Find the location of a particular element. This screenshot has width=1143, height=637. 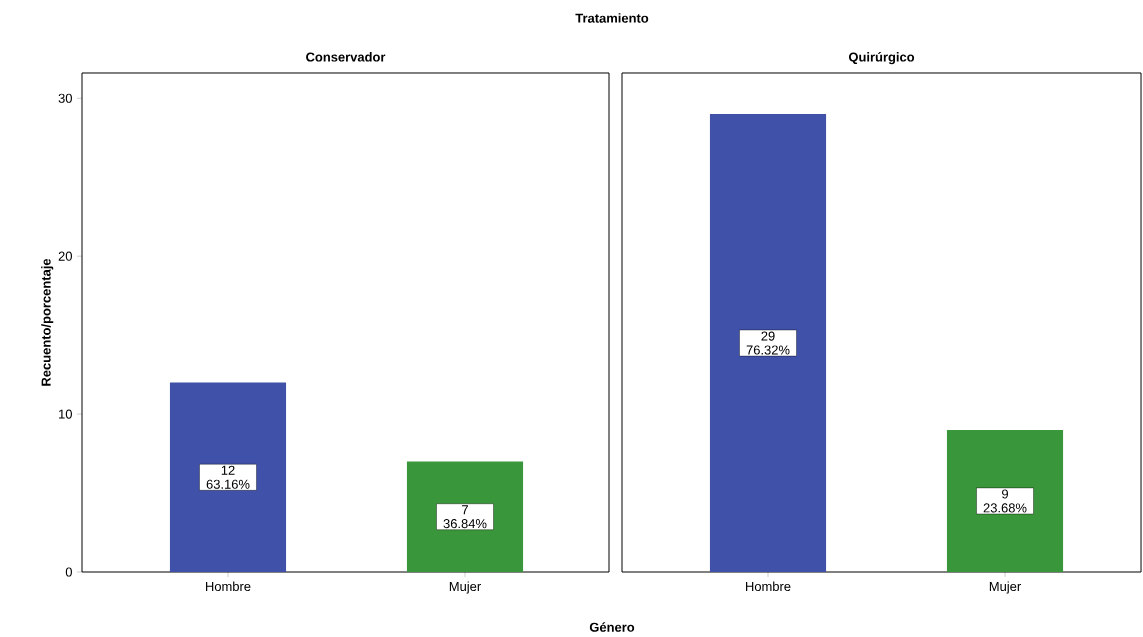

data-label: 29 76.32% is located at coordinates (768, 343).